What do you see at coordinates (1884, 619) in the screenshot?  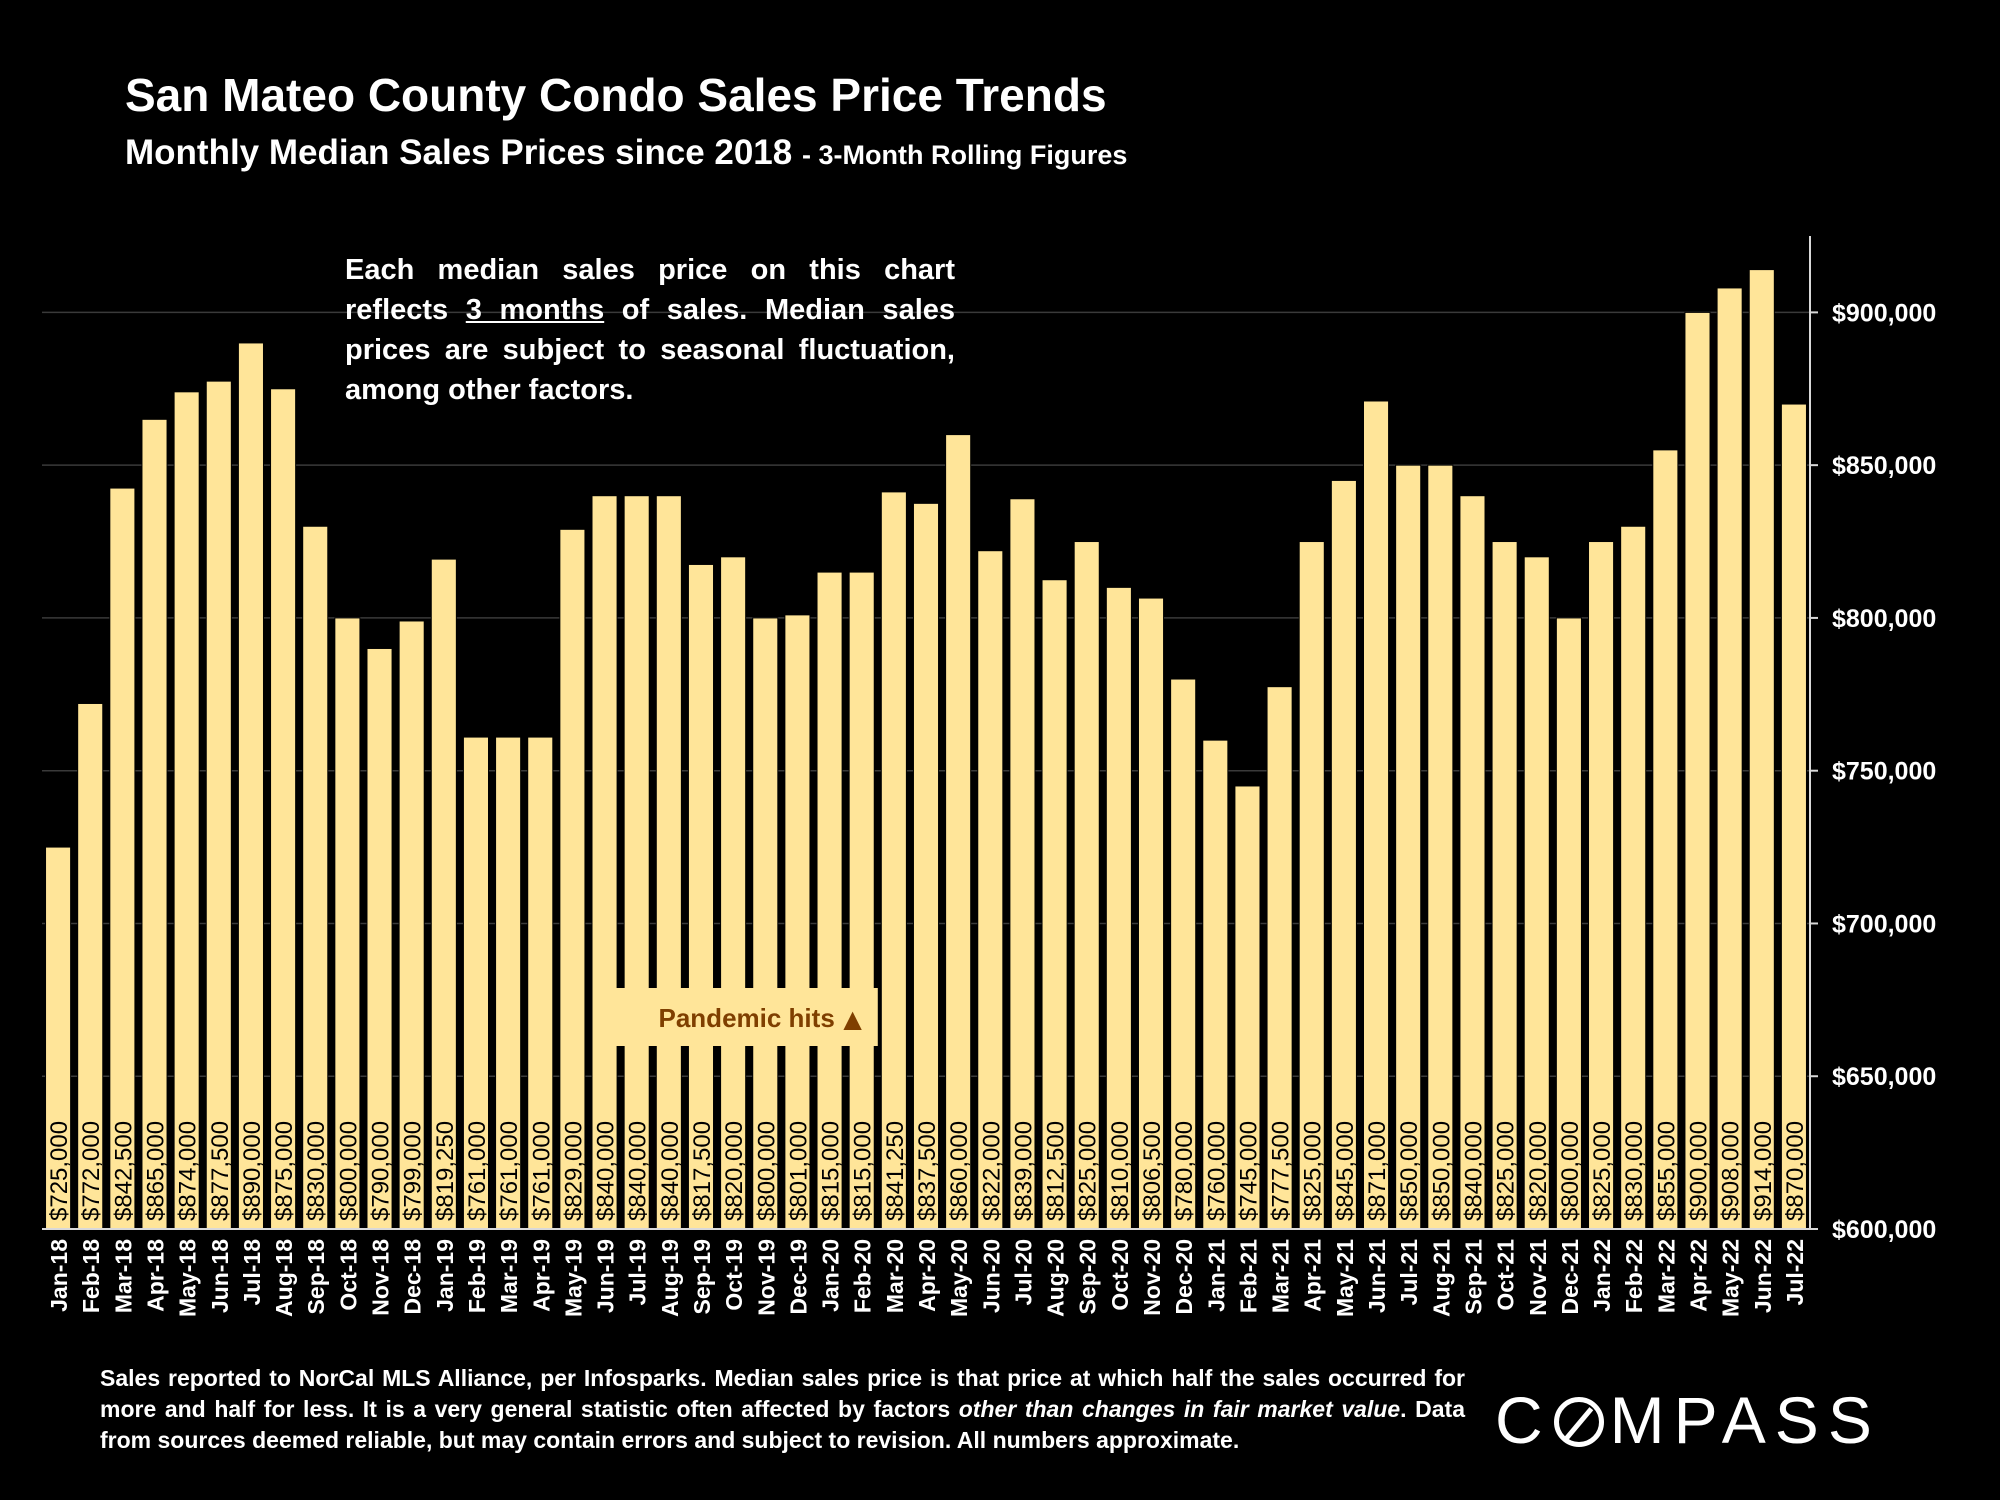 I see `y-tick-label: $800,000` at bounding box center [1884, 619].